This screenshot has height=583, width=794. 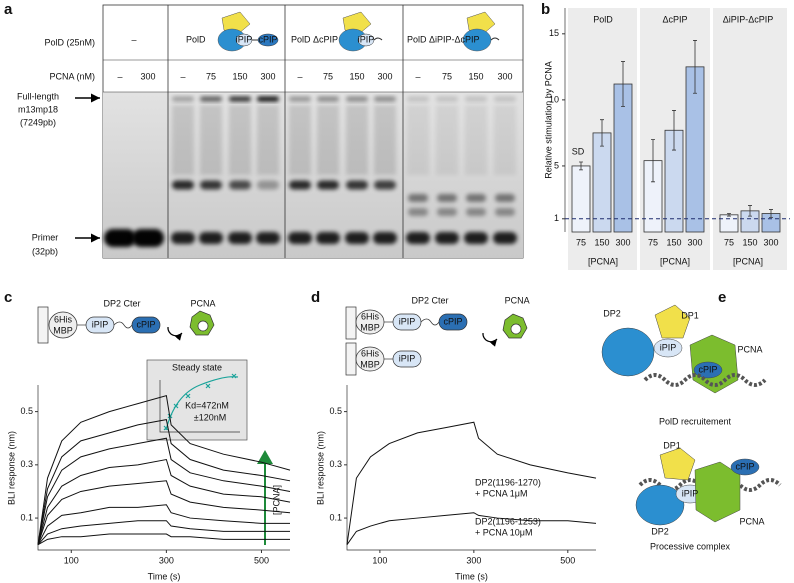 I want to click on x-axis-label: [PCNA], so click(x=675, y=261).